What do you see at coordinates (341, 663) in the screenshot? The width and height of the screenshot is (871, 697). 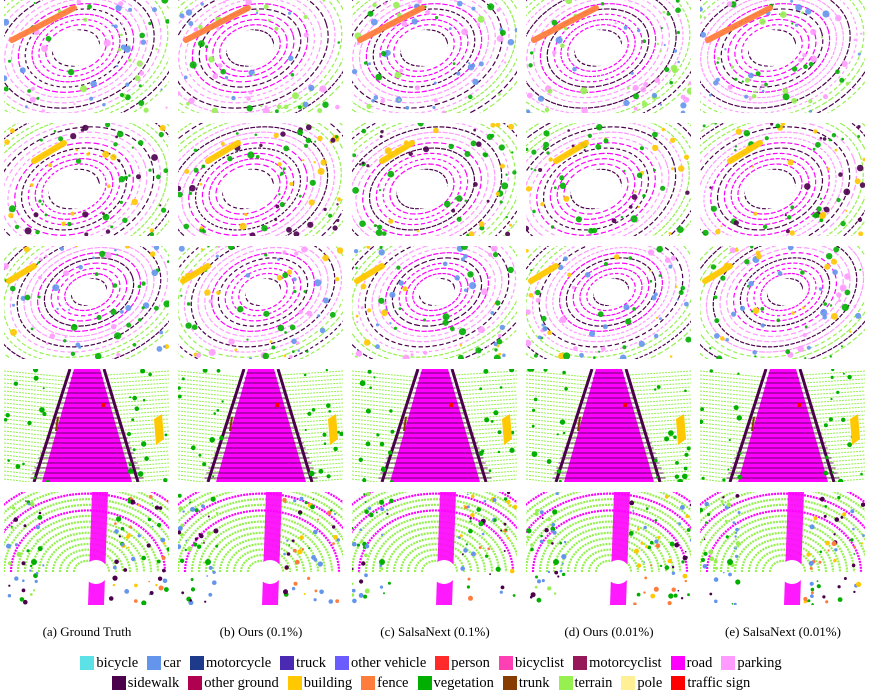 I see `swatch-other-vehicle` at bounding box center [341, 663].